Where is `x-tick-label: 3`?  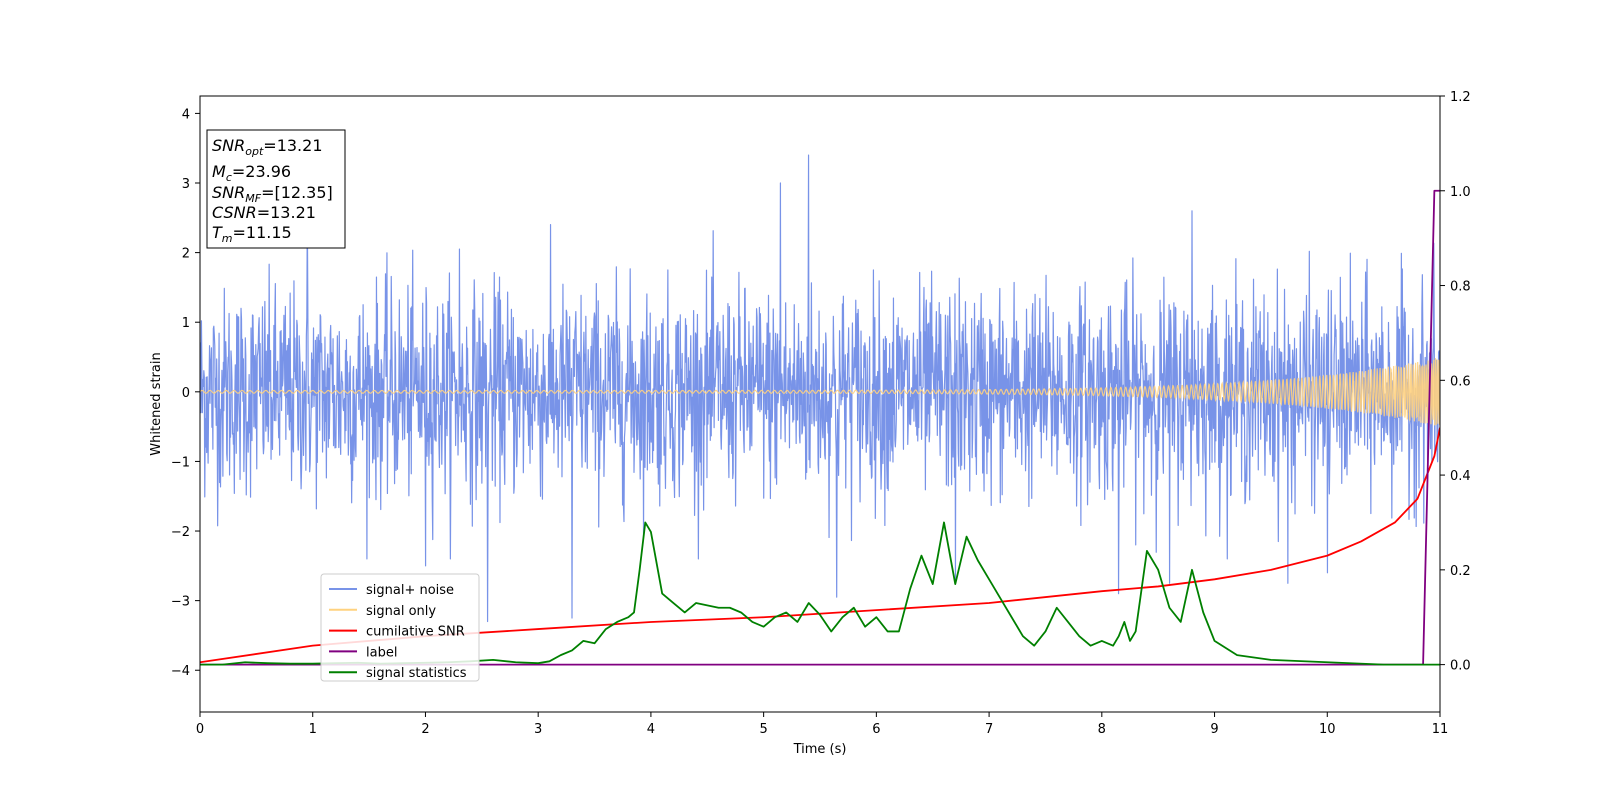 x-tick-label: 3 is located at coordinates (538, 729).